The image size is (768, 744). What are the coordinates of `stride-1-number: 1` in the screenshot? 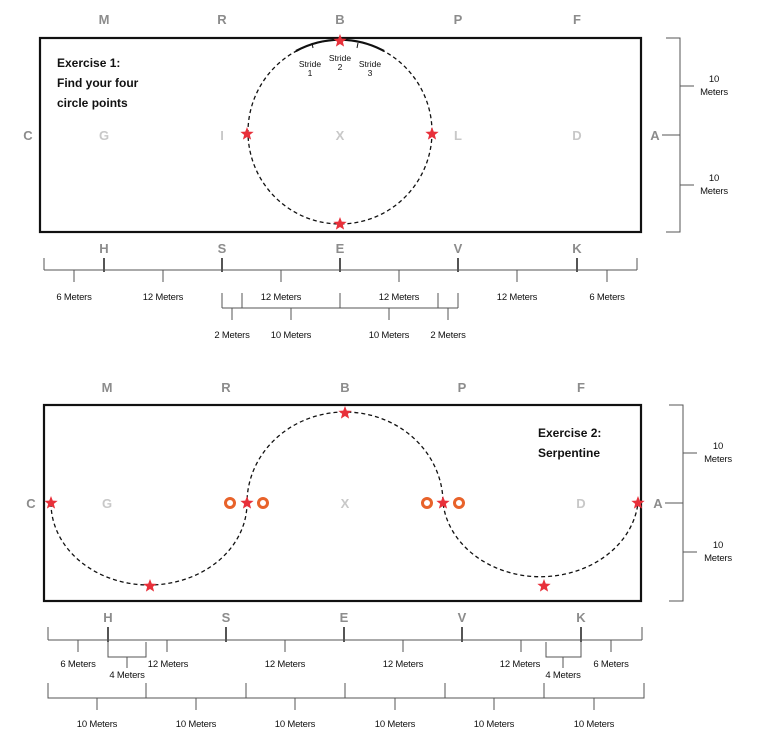 It's located at (310, 73).